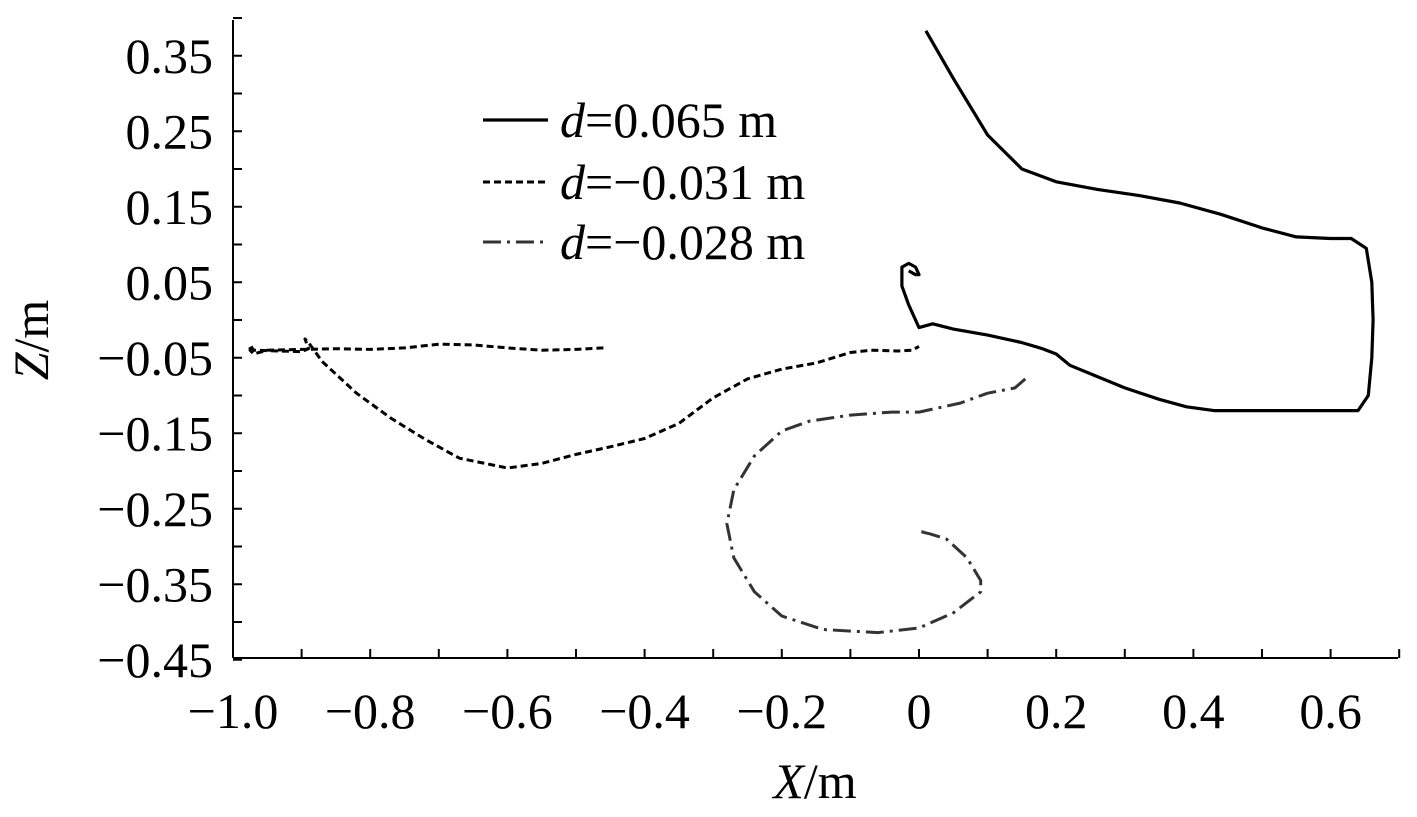 This screenshot has height=817, width=1417. Describe the element at coordinates (1193, 711) in the screenshot. I see `x-tick-label: 0.4` at that location.